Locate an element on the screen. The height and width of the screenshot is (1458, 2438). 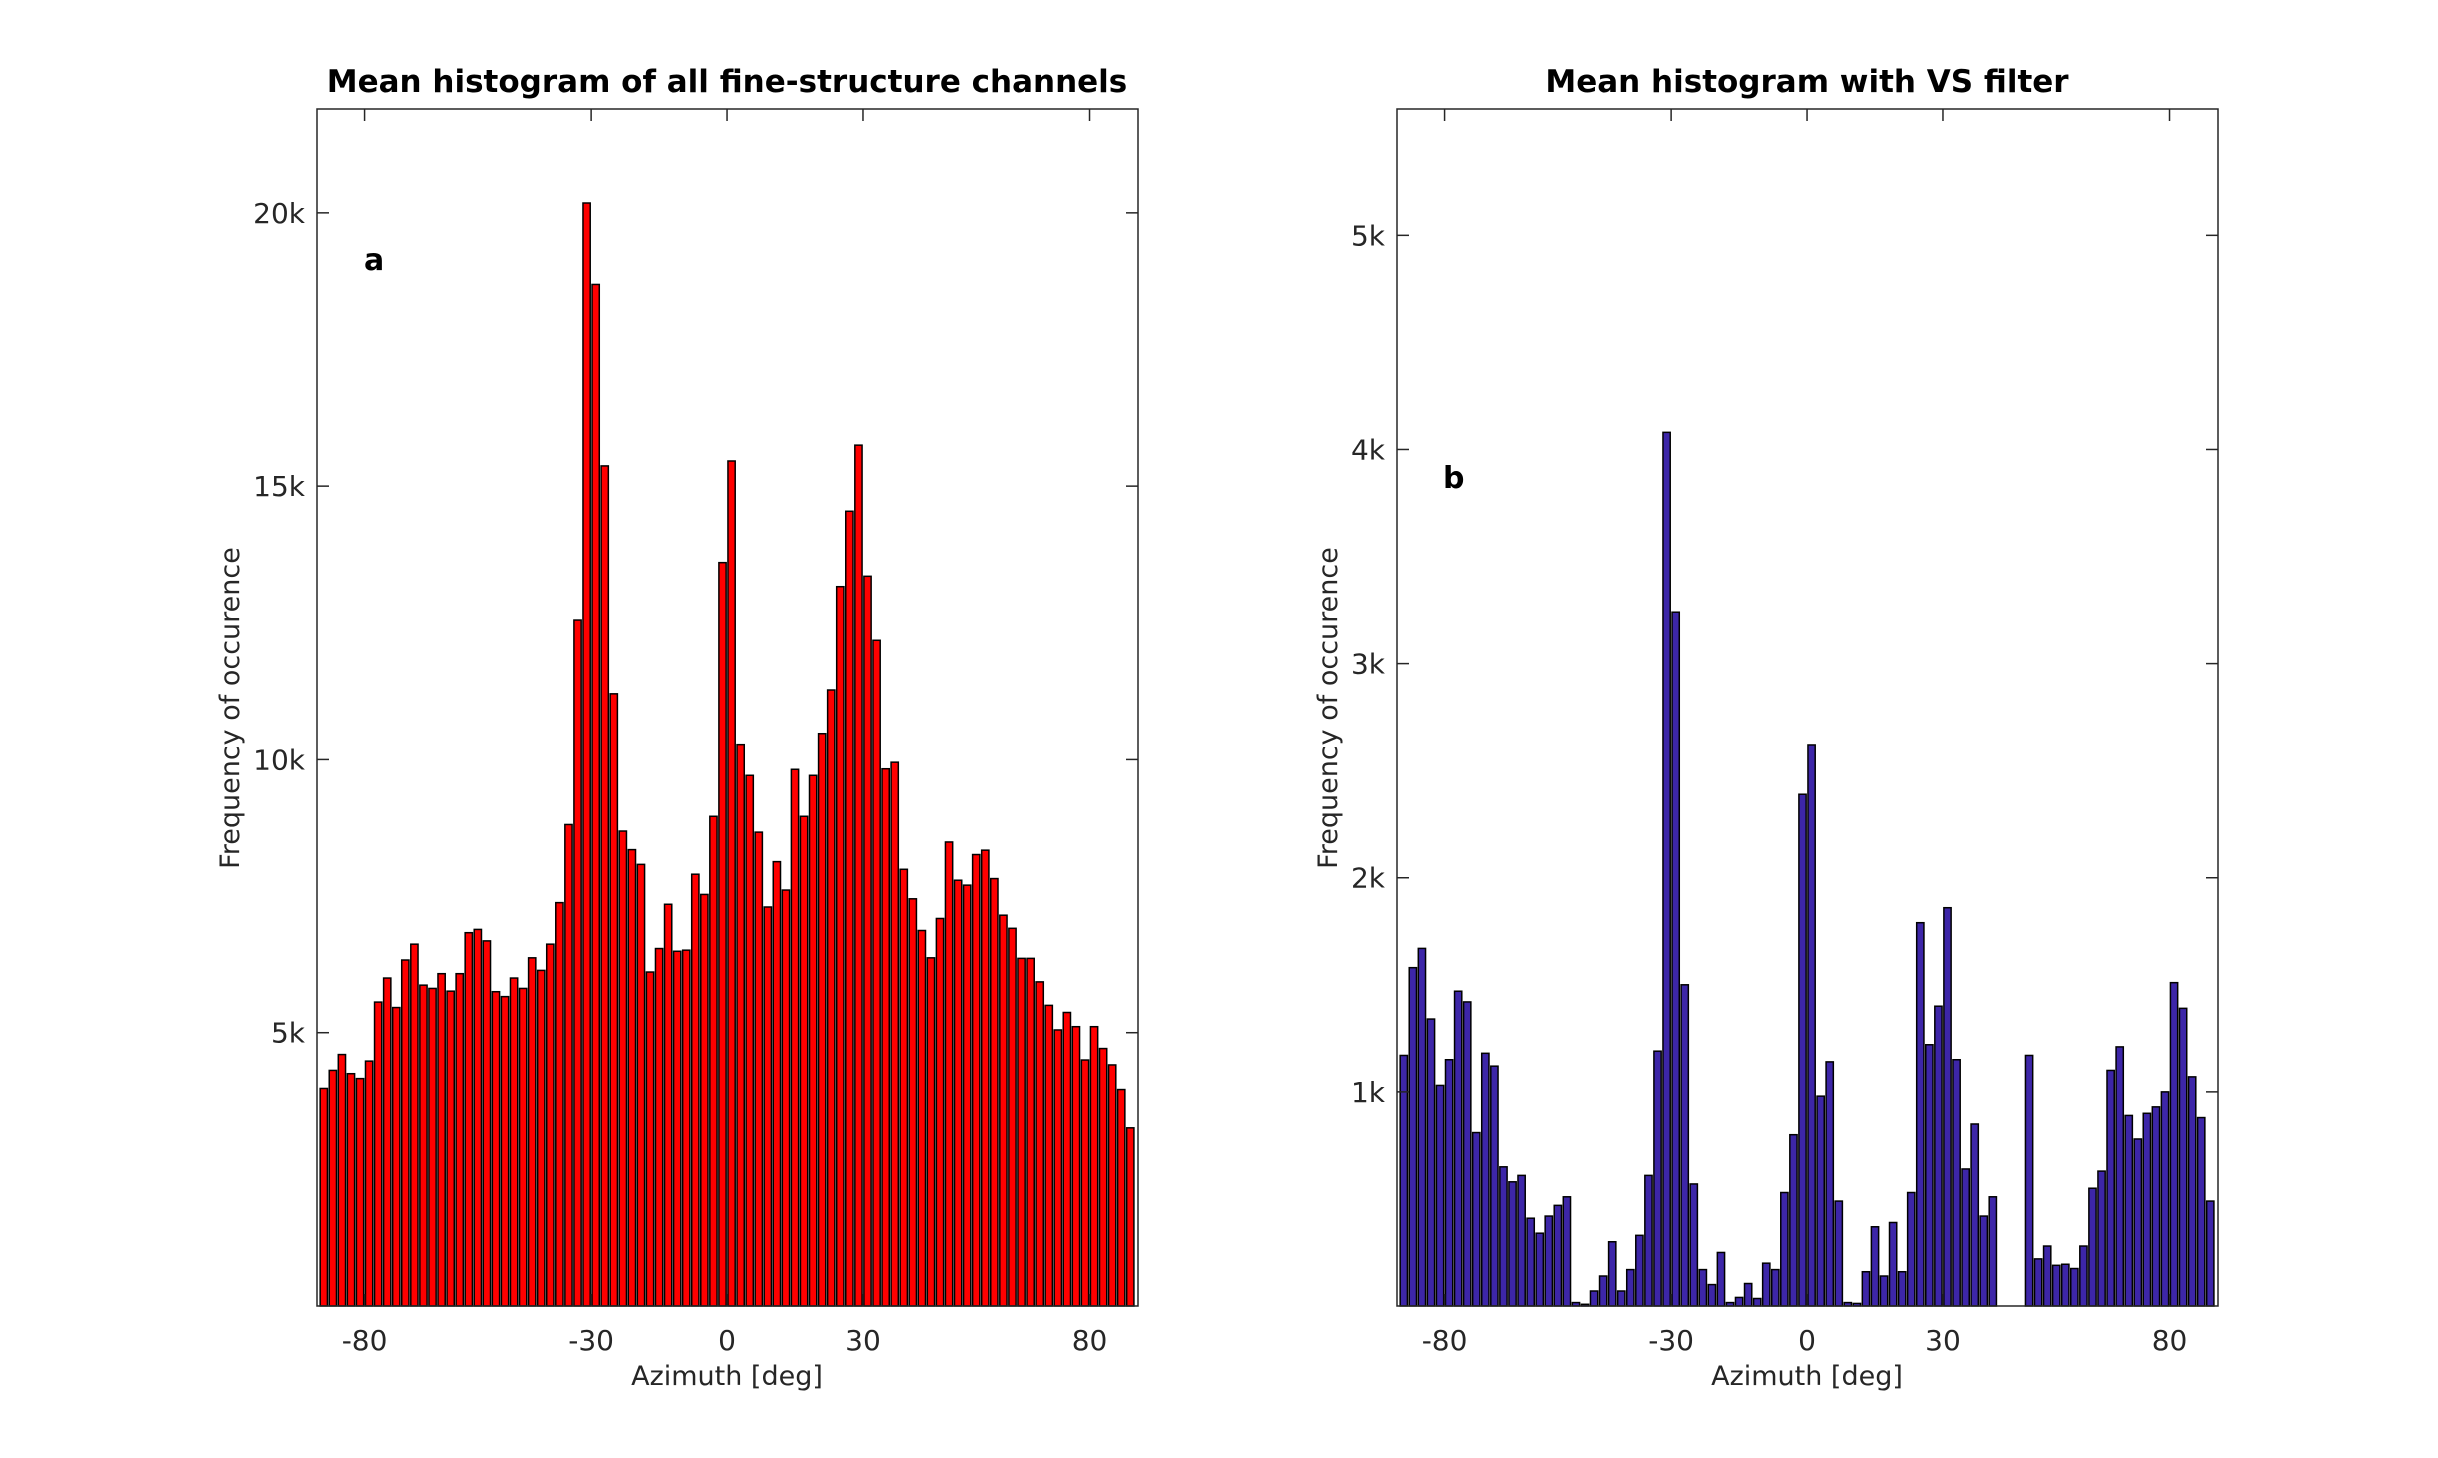
y-axis-label: Frequency of occurence is located at coordinates (230, 708).